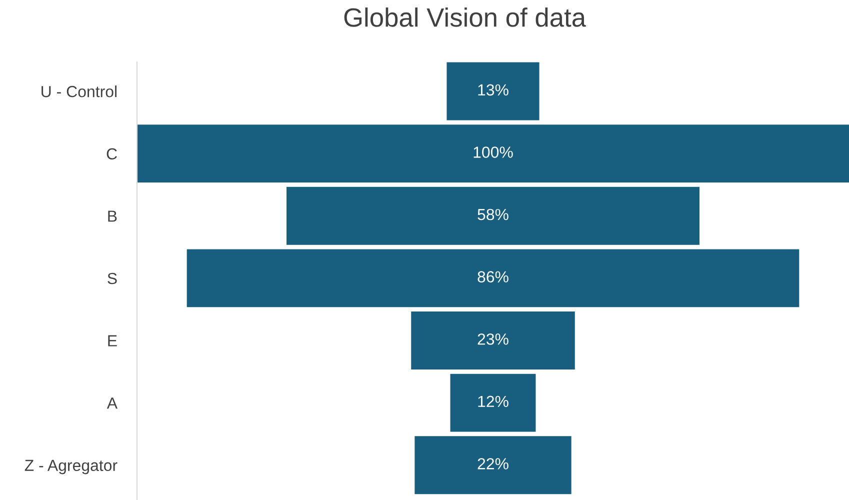 The height and width of the screenshot is (500, 849). I want to click on data-label: 22%, so click(493, 464).